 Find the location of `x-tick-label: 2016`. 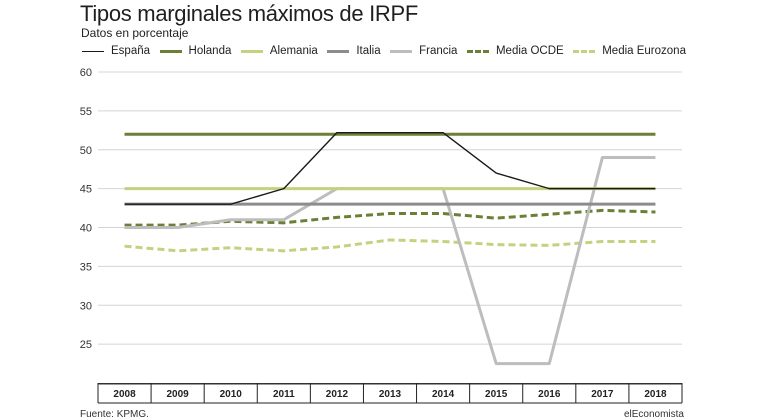

x-tick-label: 2016 is located at coordinates (549, 394).